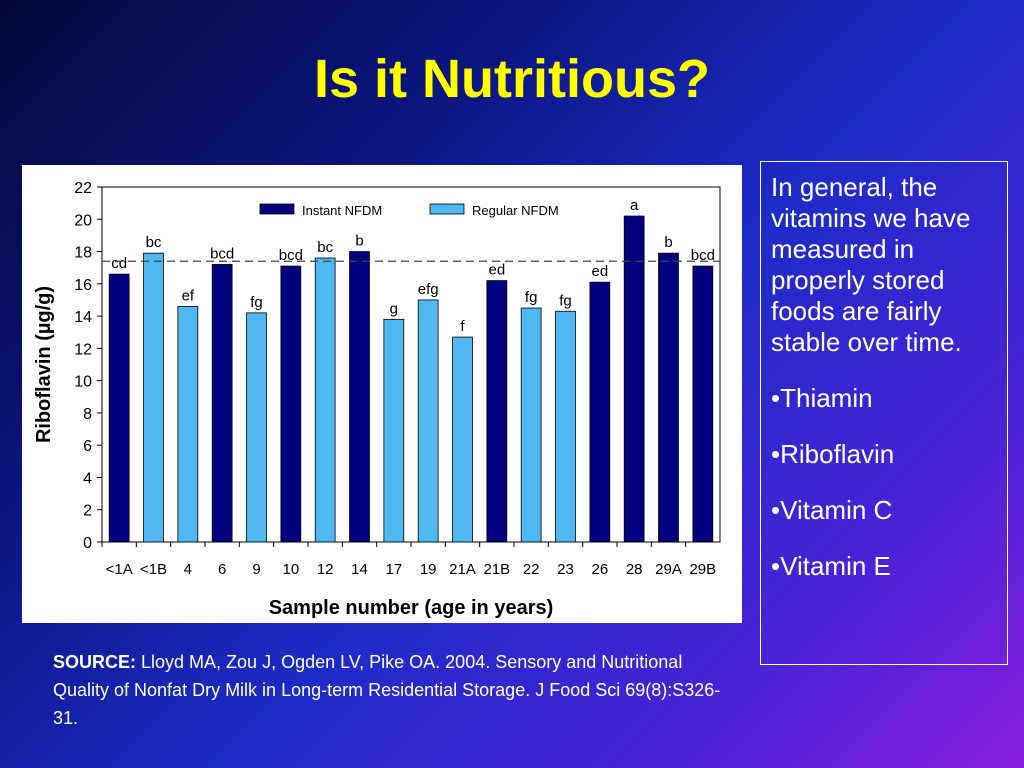 The height and width of the screenshot is (768, 1024). Describe the element at coordinates (83, 349) in the screenshot. I see `y-tick-label: 12` at that location.